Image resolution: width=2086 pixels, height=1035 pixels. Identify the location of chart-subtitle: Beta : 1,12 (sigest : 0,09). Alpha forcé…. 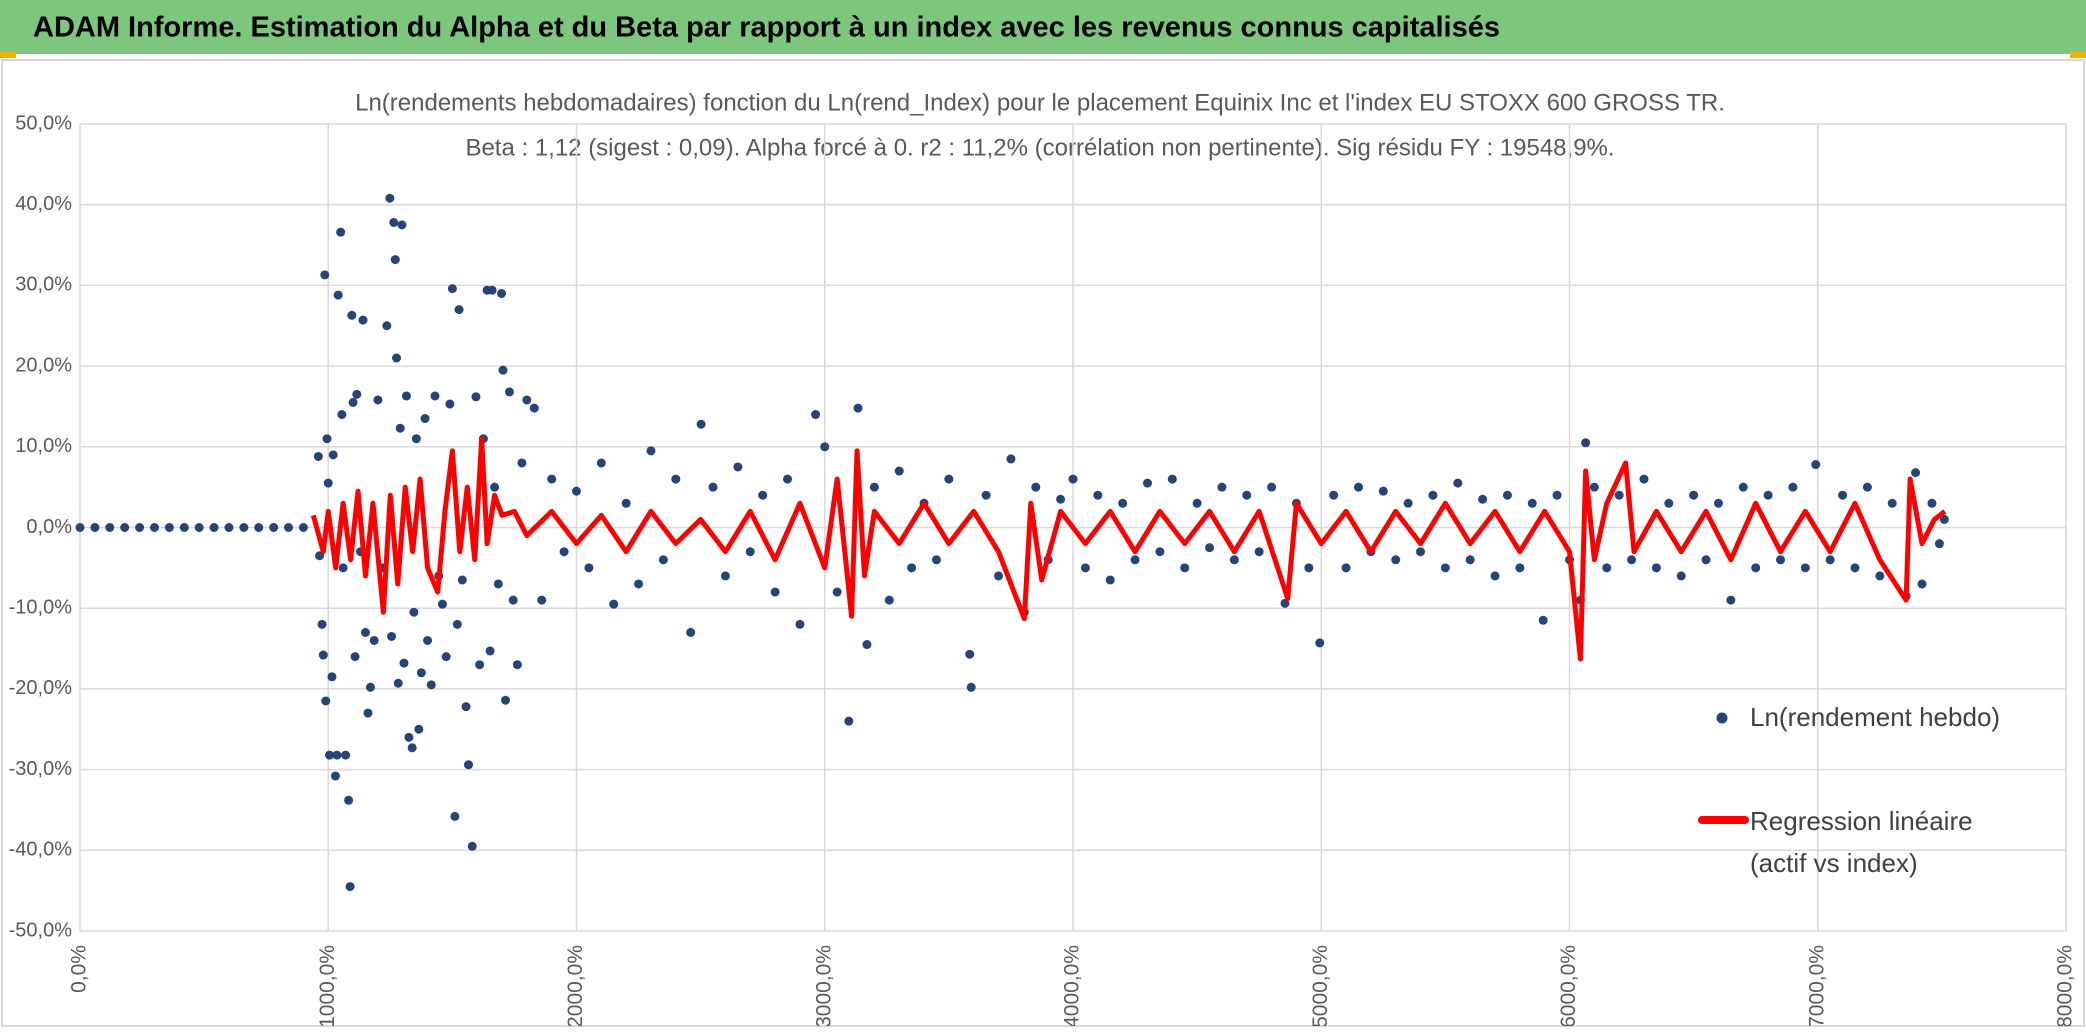
(1039, 147).